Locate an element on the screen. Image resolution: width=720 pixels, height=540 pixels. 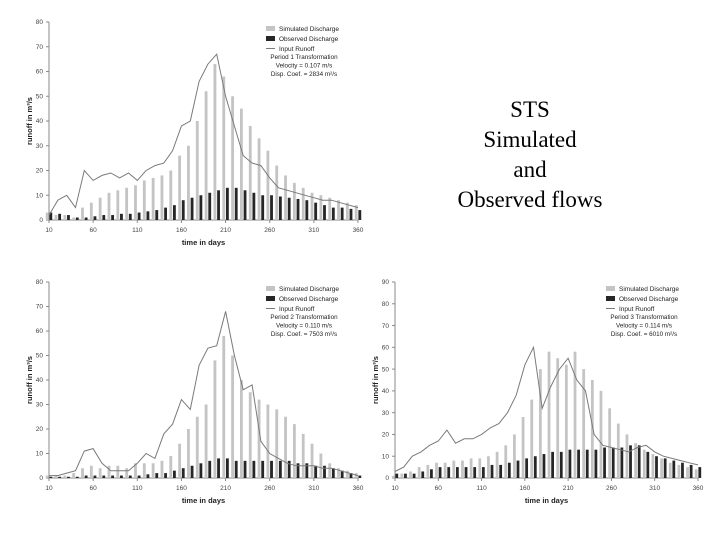
slide-title-line-1: STS is located at coordinates (530, 109).